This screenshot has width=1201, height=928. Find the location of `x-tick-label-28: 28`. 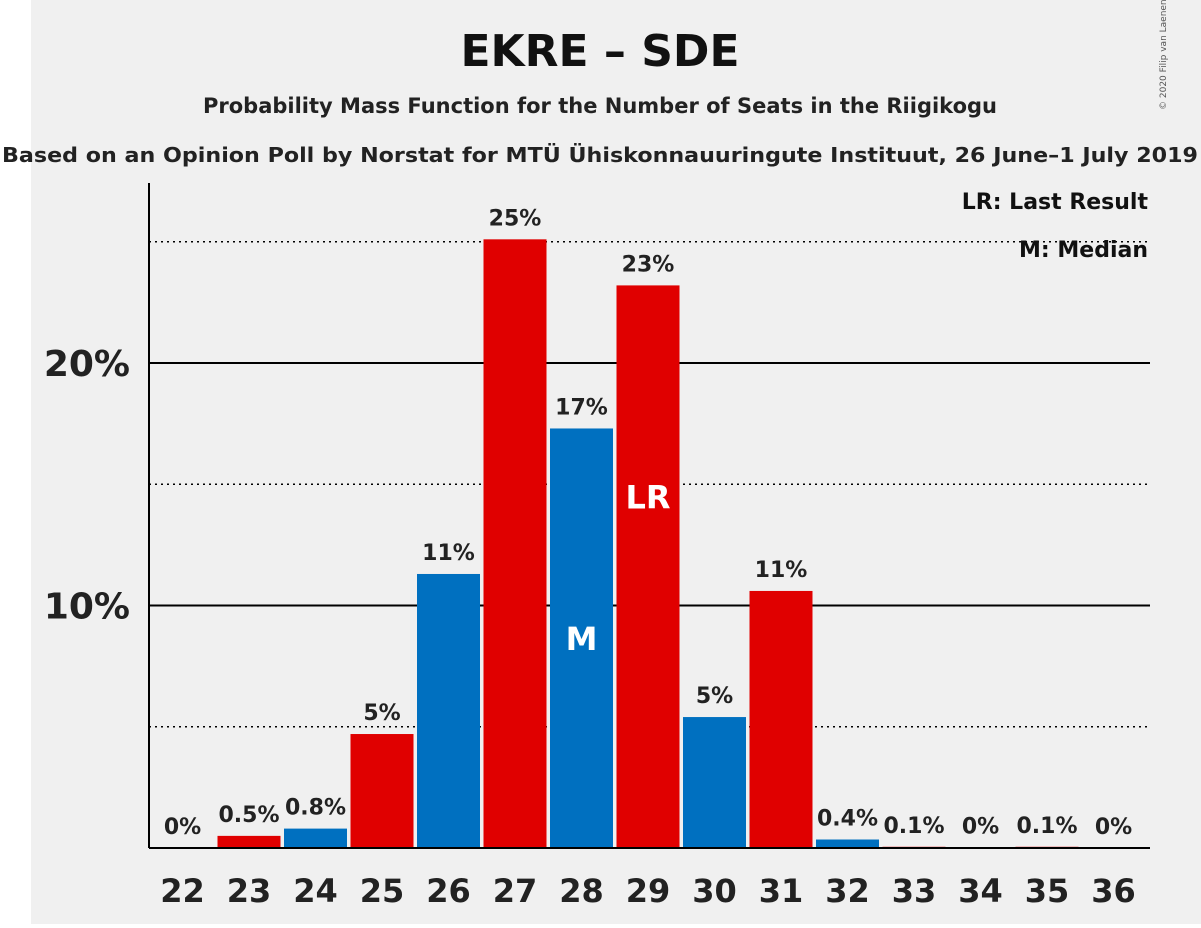

x-tick-label-28: 28 is located at coordinates (581, 891).